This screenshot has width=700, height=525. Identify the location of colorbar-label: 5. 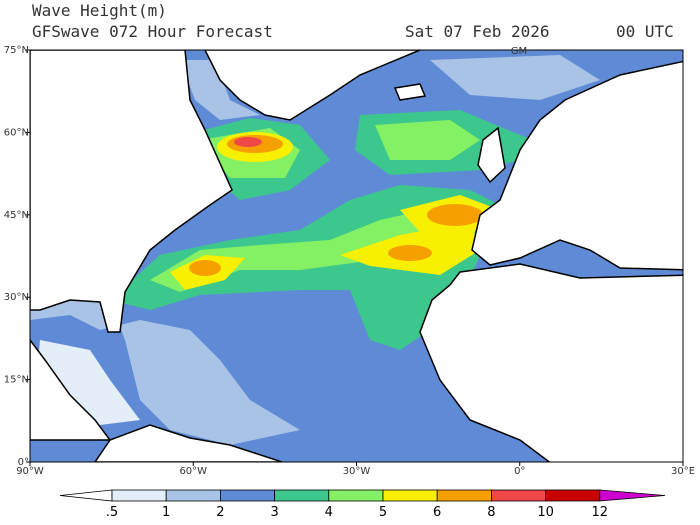
(383, 512).